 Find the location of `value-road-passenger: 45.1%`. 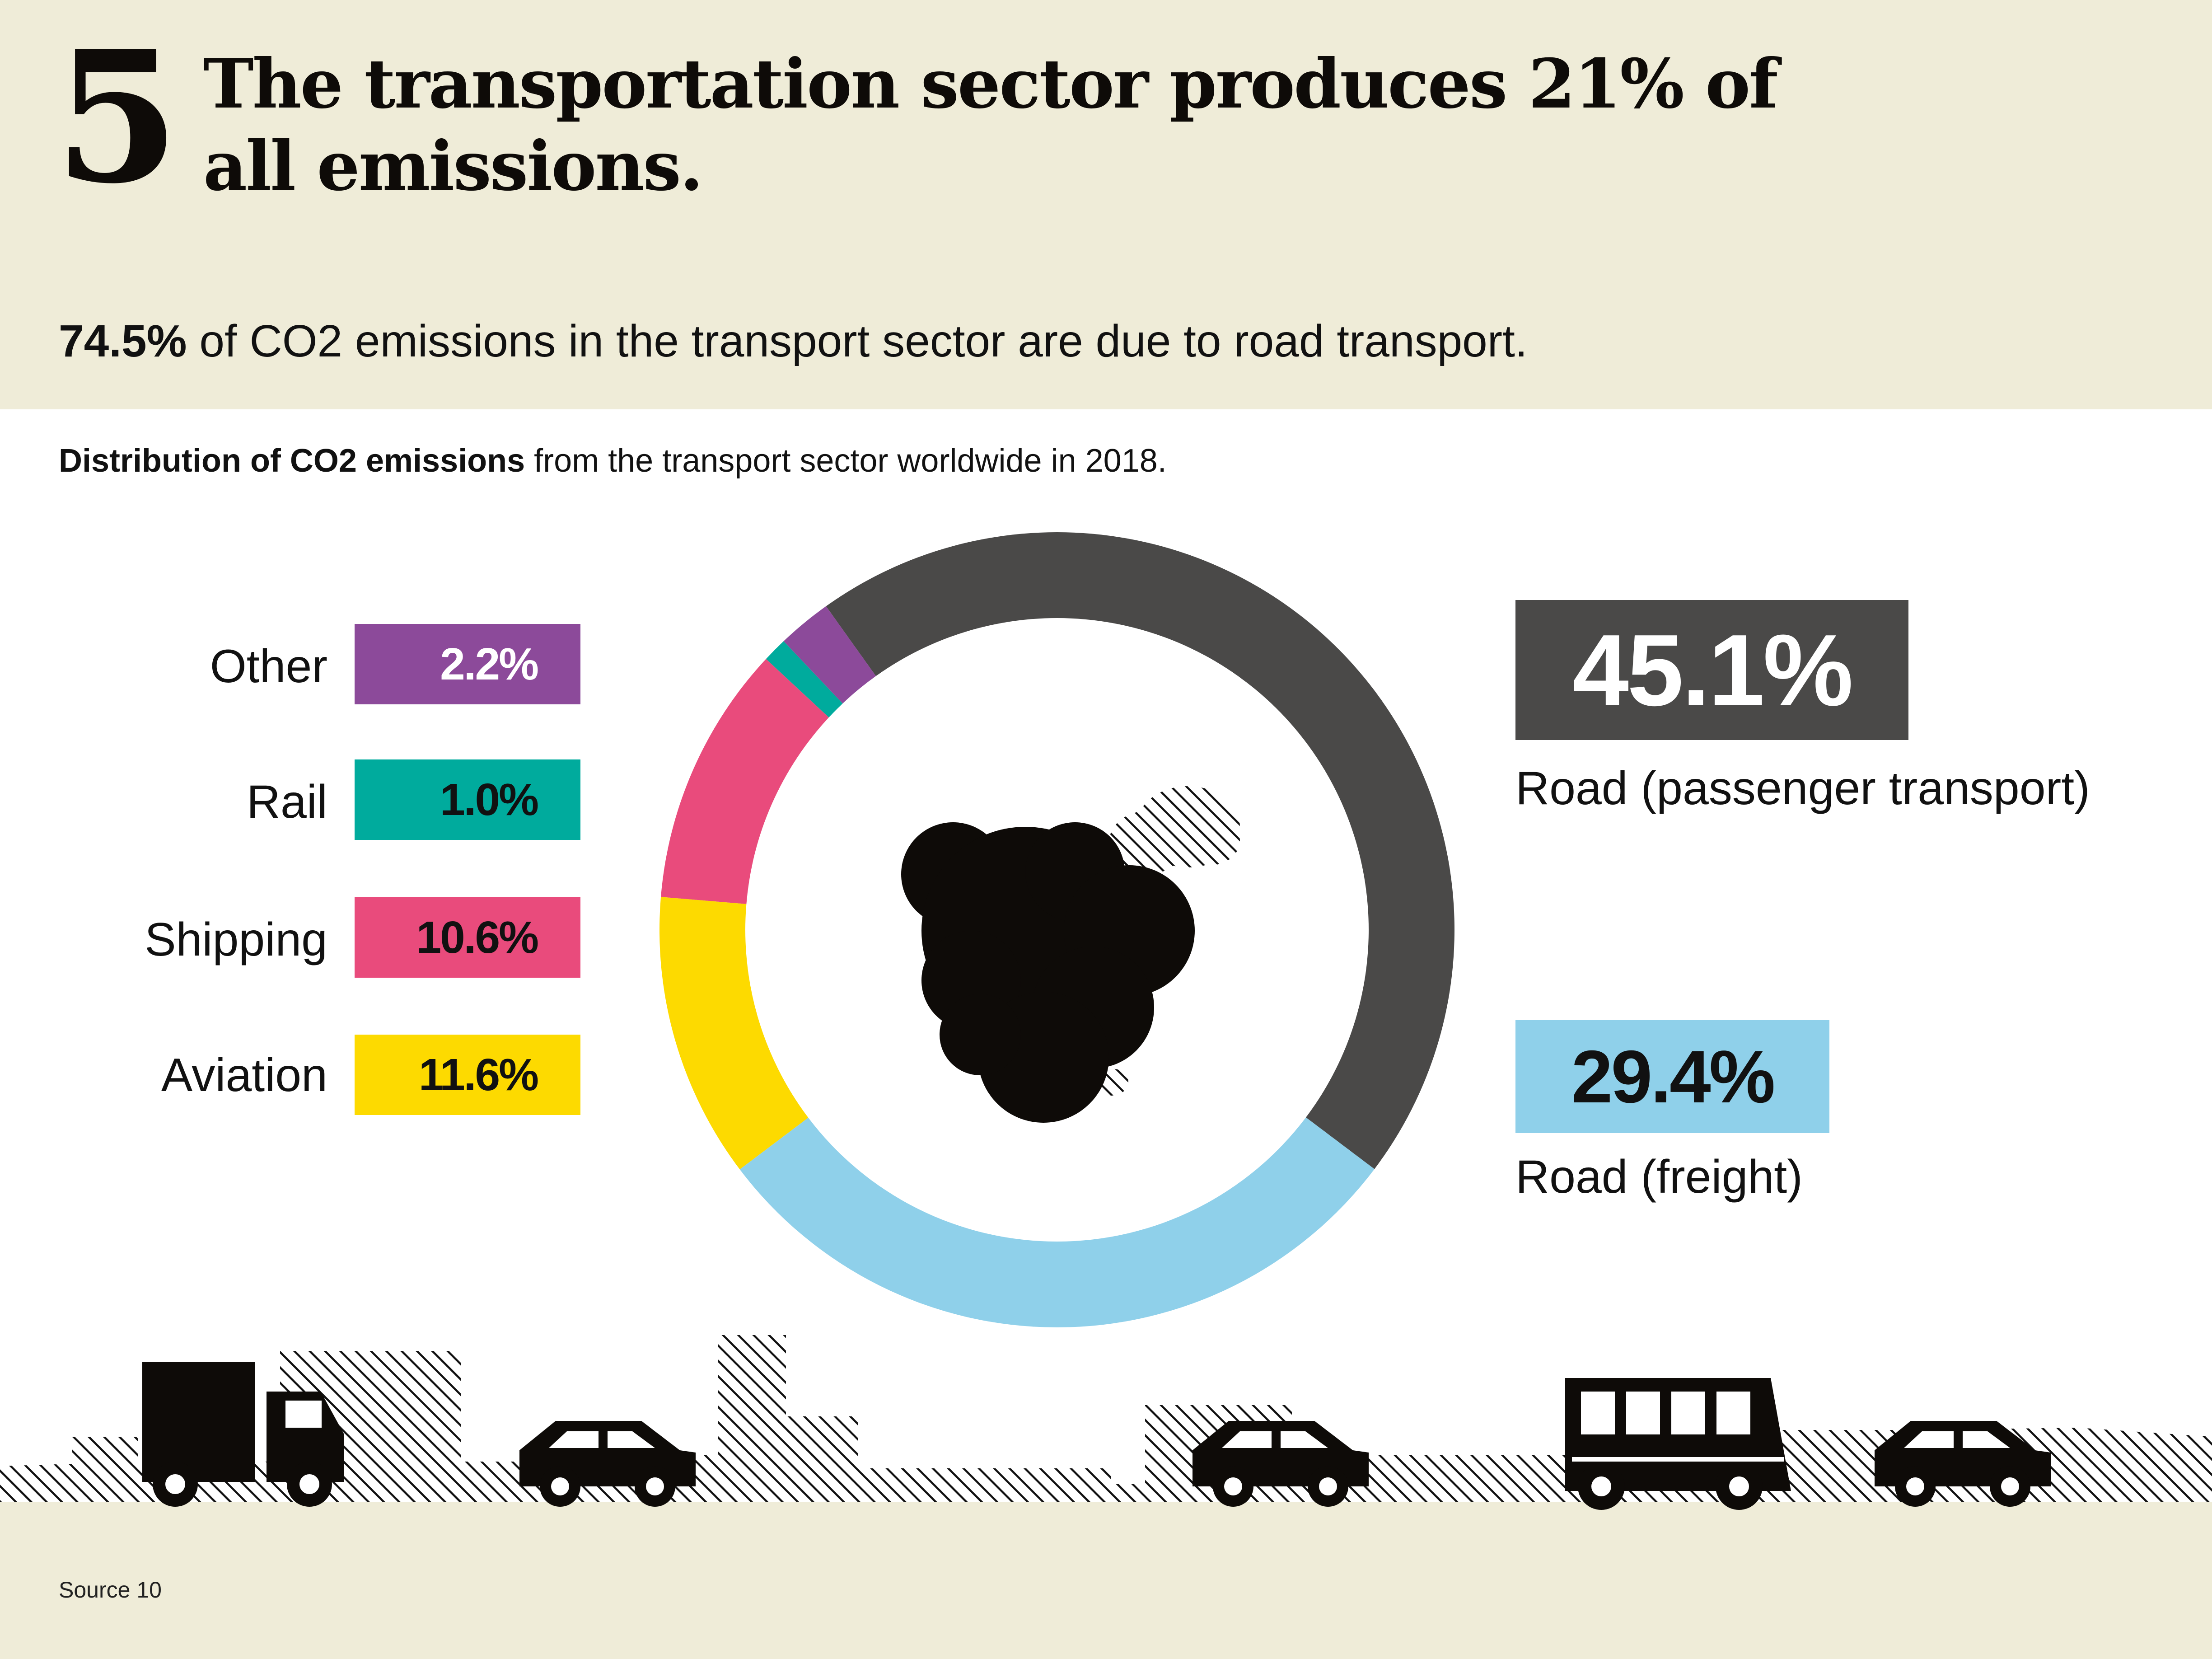

value-road-passenger: 45.1% is located at coordinates (1711, 670).